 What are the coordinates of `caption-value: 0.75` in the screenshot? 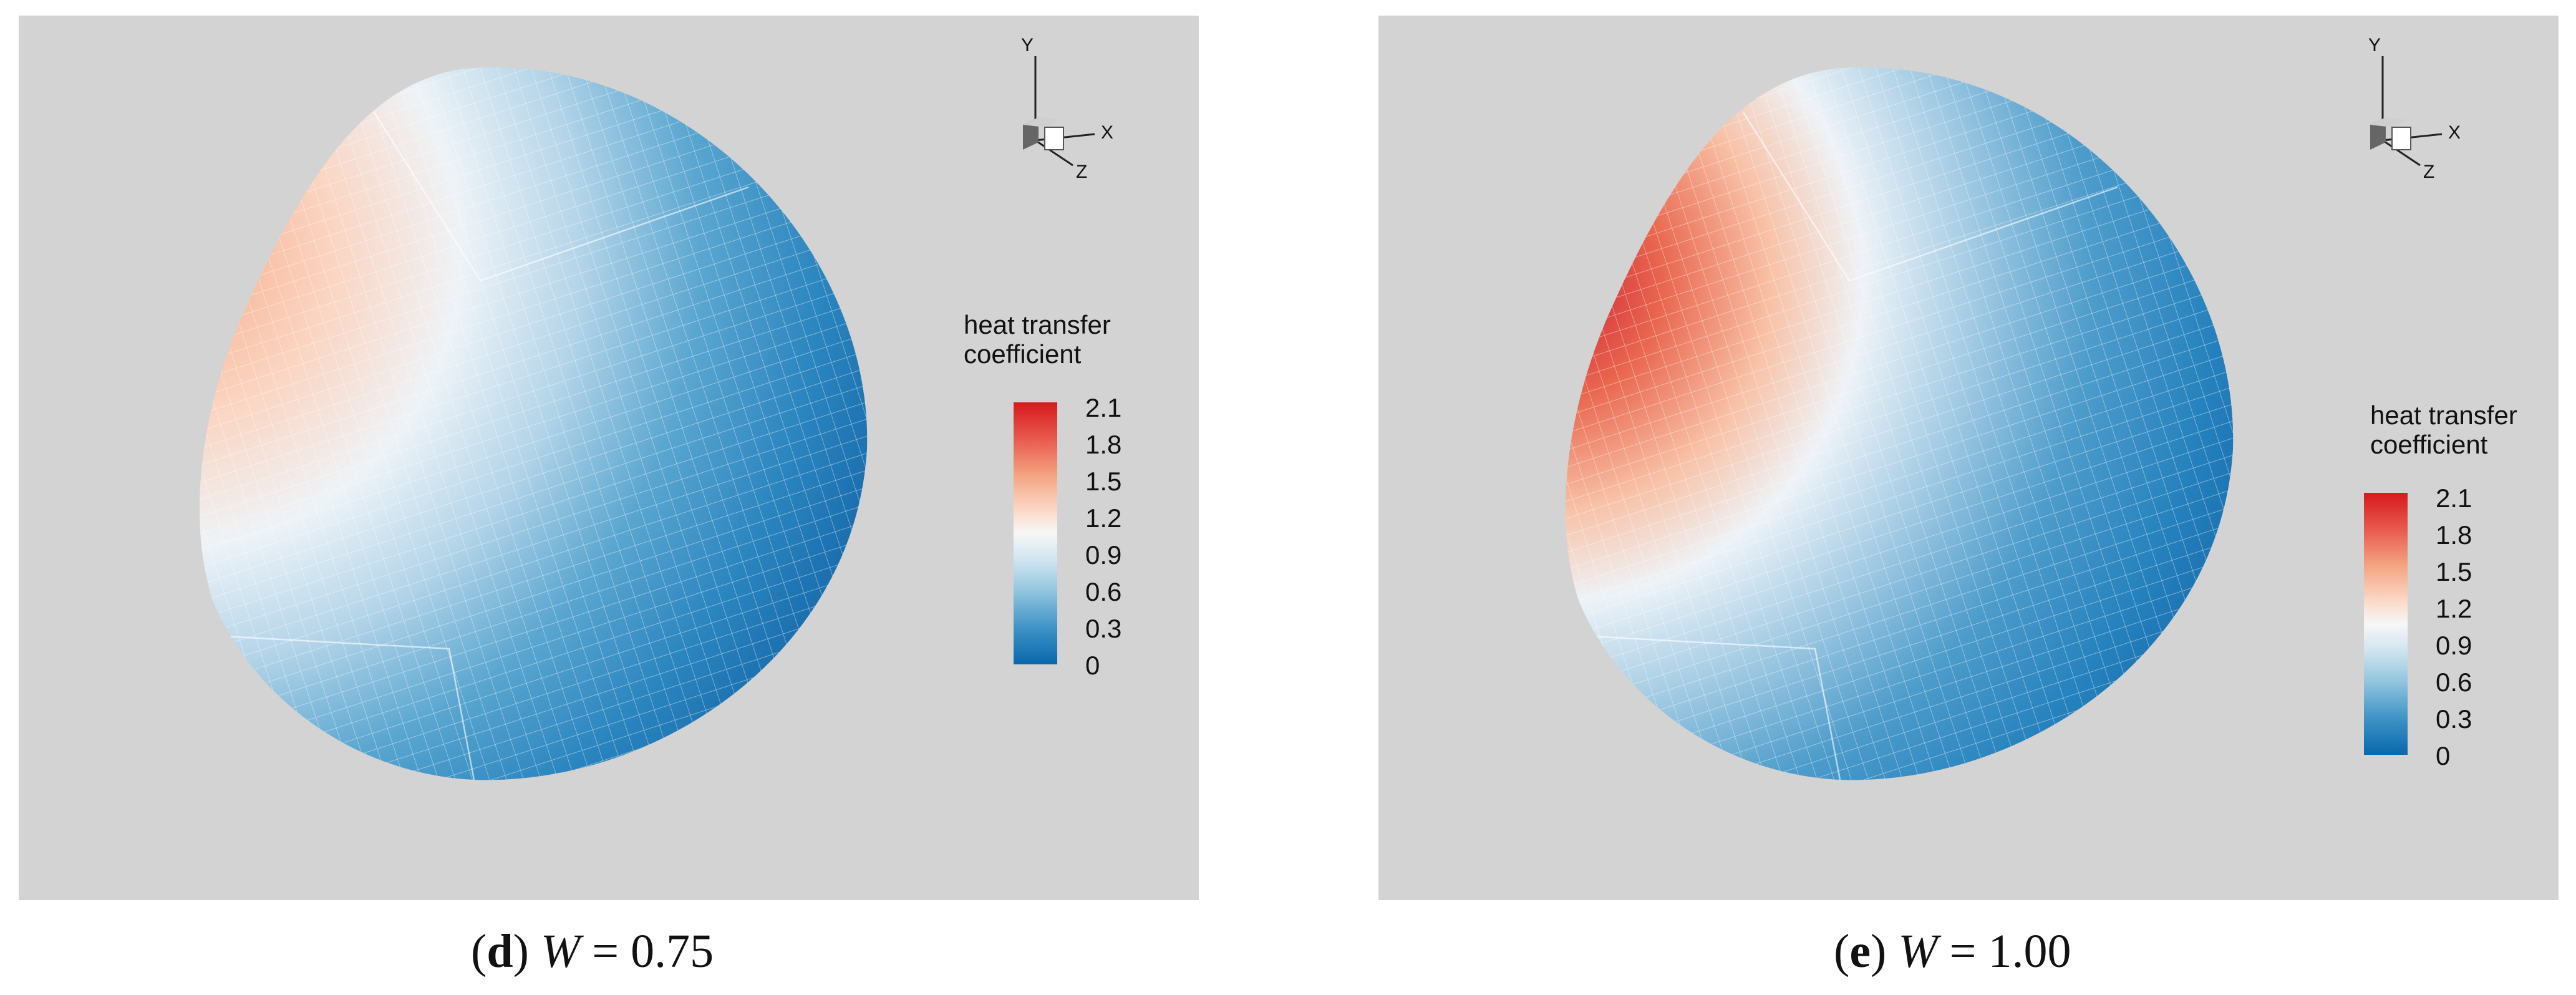 It's located at (672, 951).